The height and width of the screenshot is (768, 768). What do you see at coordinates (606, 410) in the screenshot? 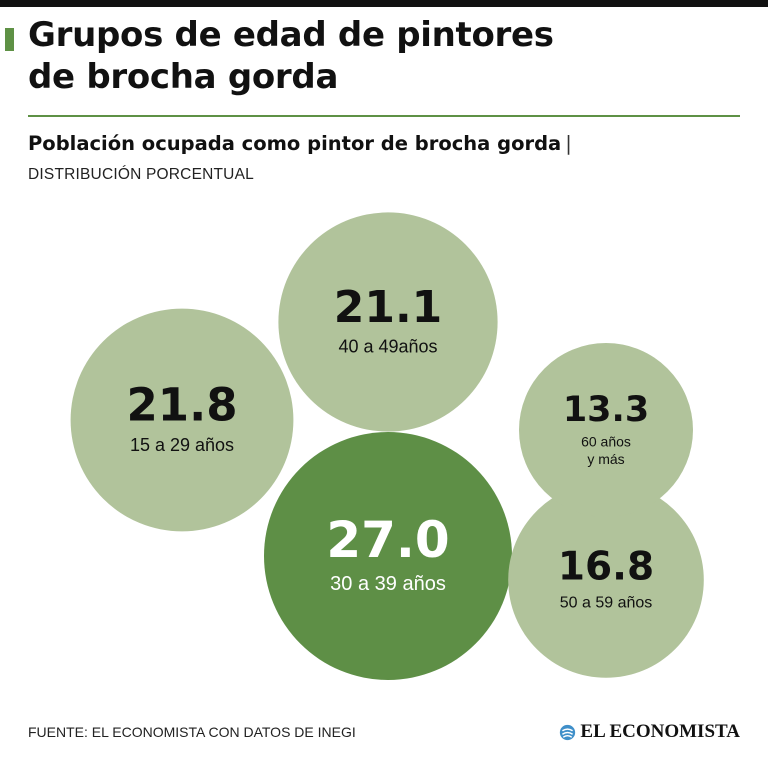
I see `bubble-value-60-anos-y-mas: 13.3` at bounding box center [606, 410].